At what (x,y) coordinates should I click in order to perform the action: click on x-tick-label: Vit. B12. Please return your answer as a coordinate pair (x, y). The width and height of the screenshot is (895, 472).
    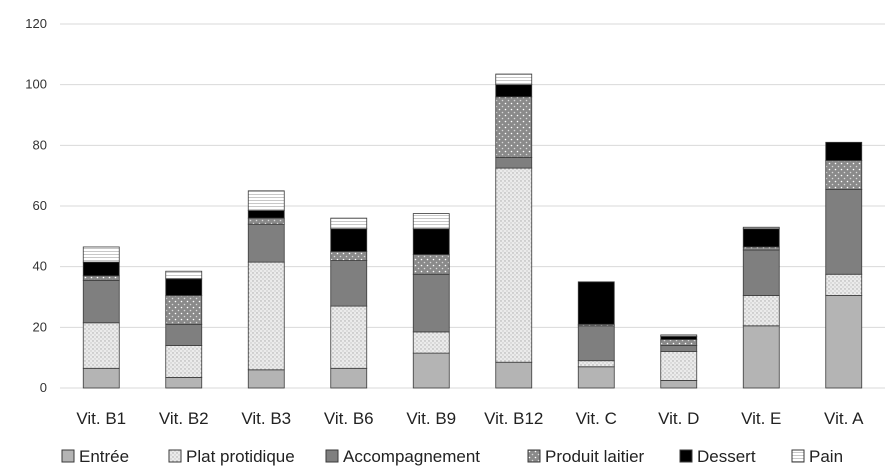
    Looking at the image, I should click on (513, 418).